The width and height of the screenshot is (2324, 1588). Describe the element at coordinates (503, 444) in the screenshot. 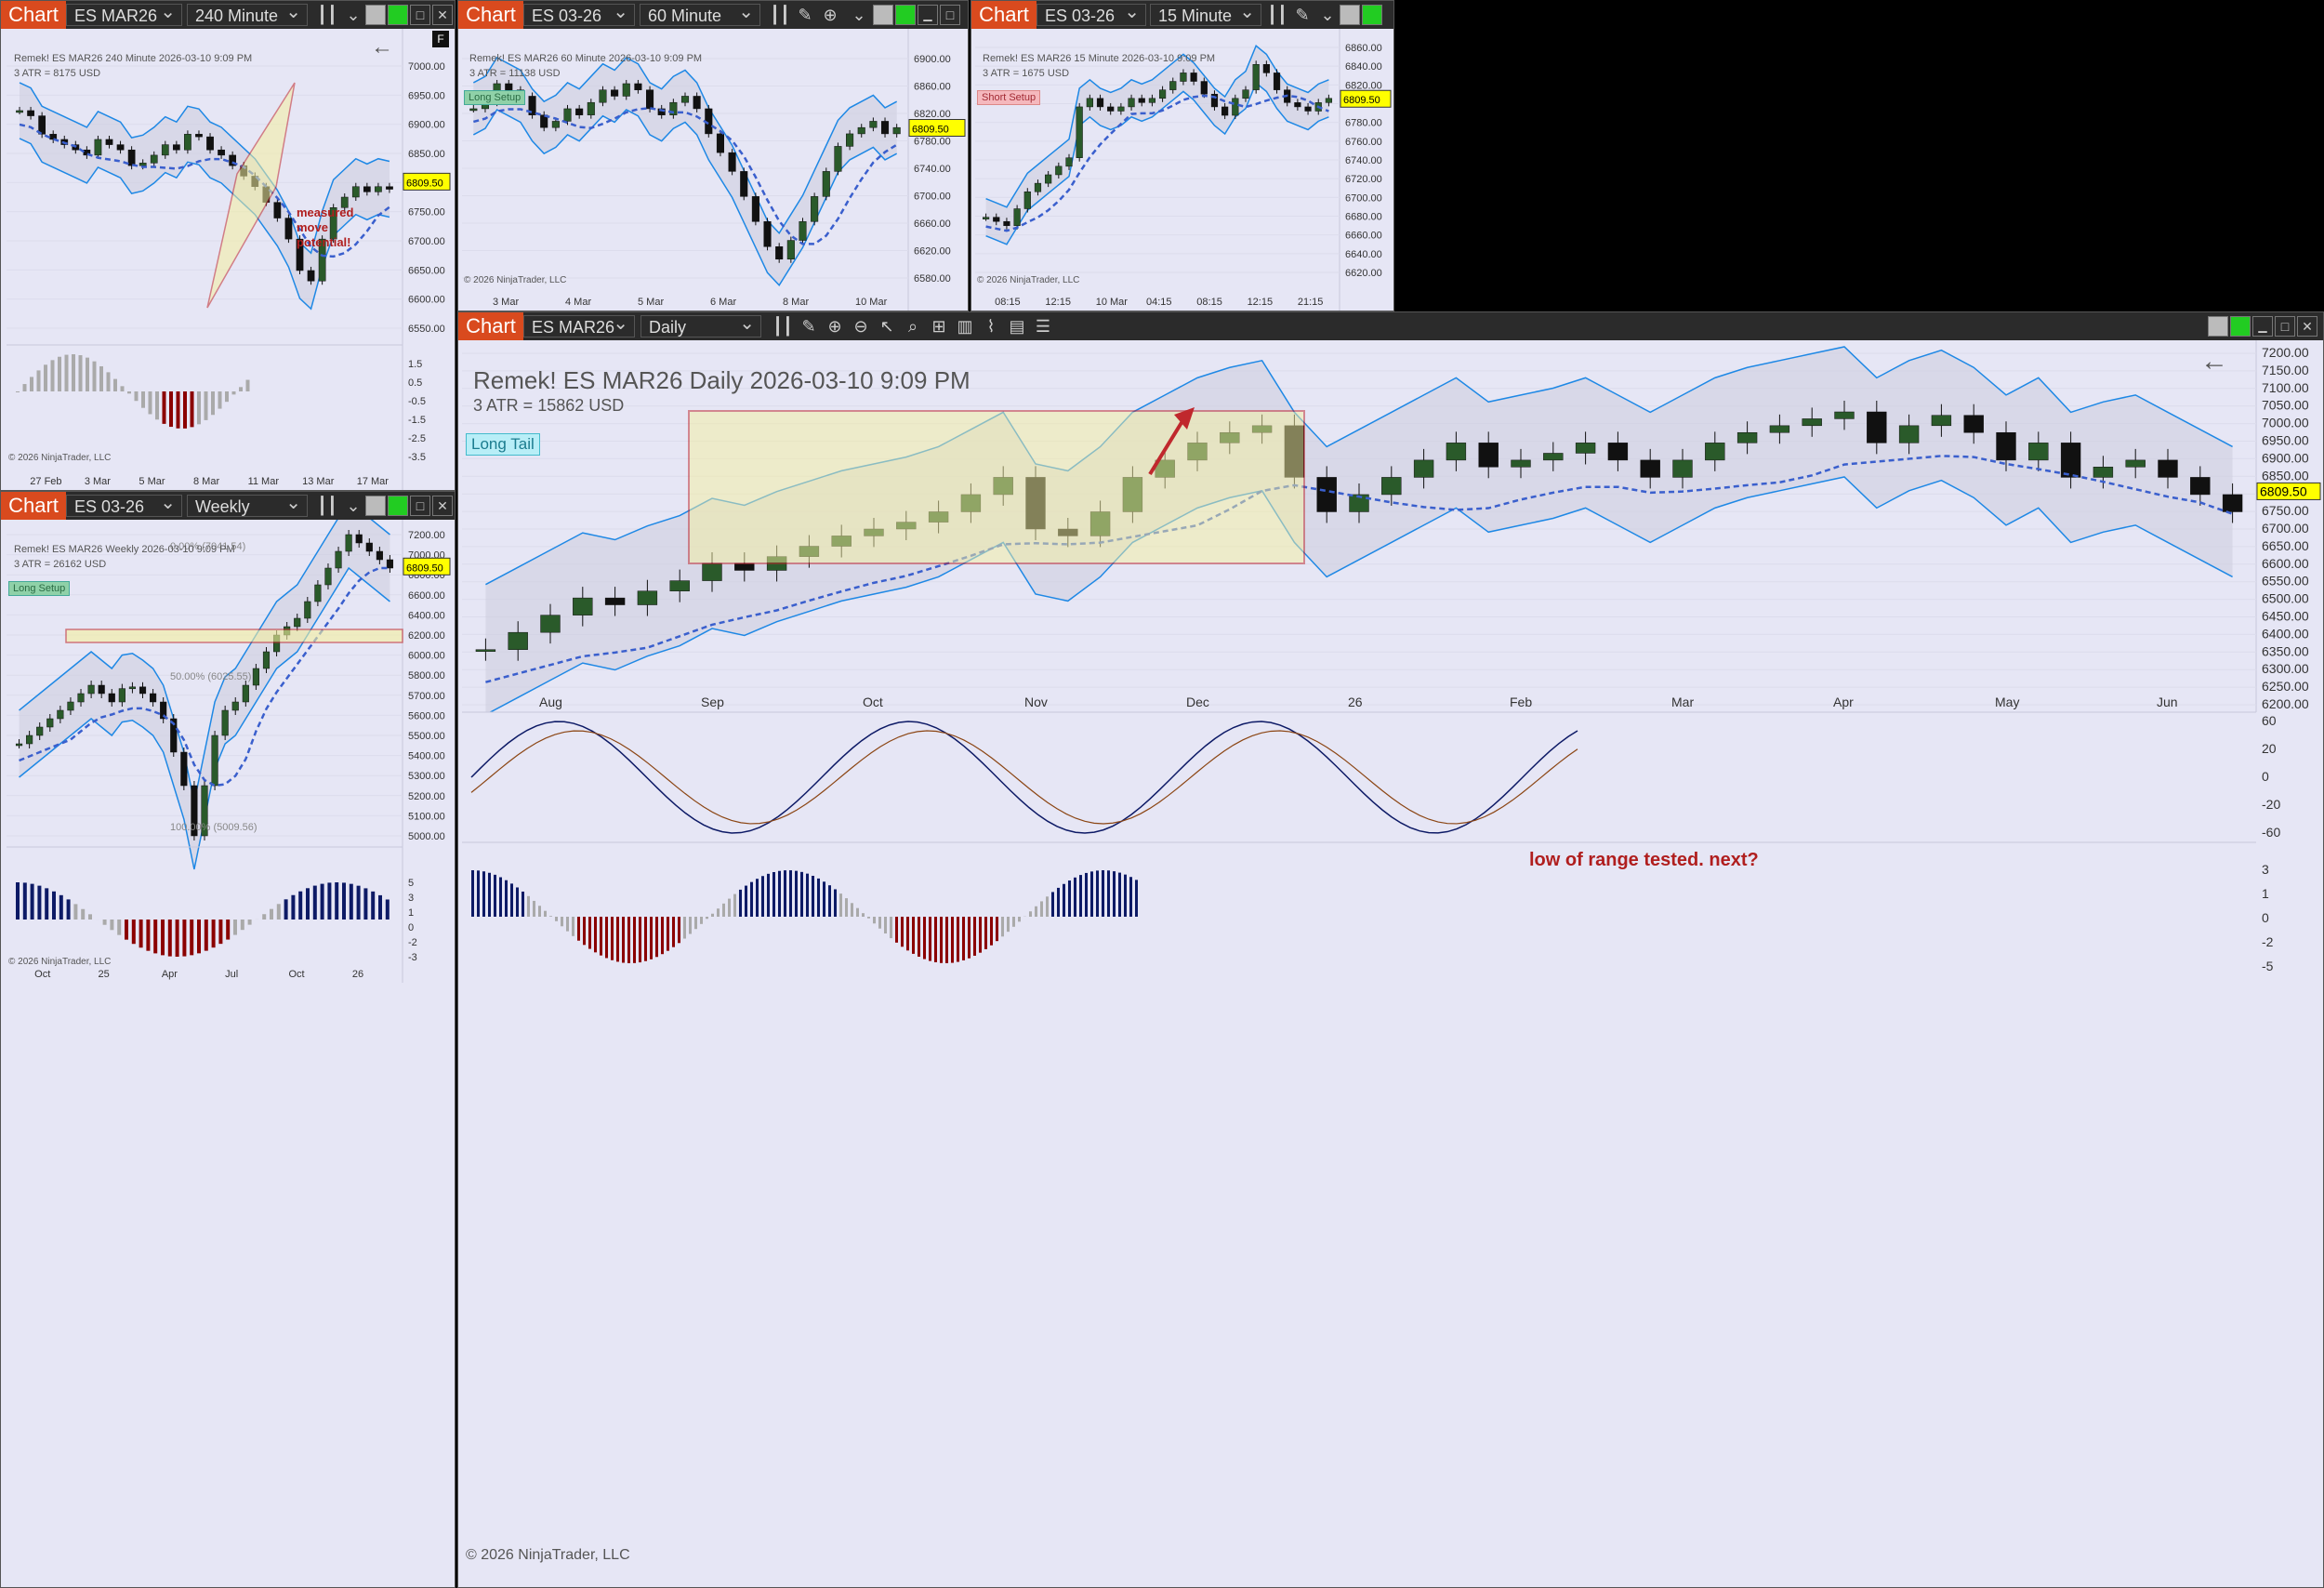

I see `long-tail-badge: Long Tail` at that location.